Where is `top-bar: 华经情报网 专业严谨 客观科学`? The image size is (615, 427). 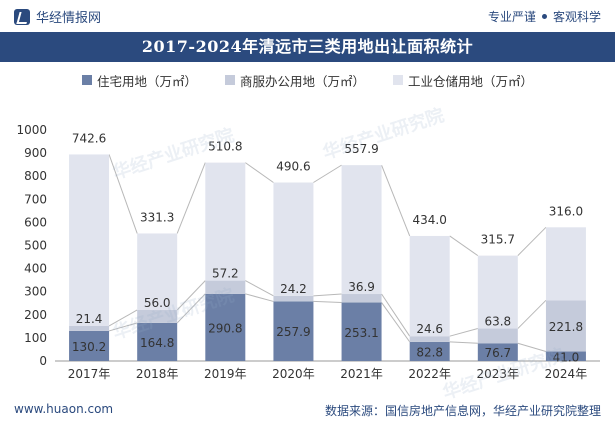 top-bar: 华经情报网 专业严谨 客观科学 is located at coordinates (307, 16).